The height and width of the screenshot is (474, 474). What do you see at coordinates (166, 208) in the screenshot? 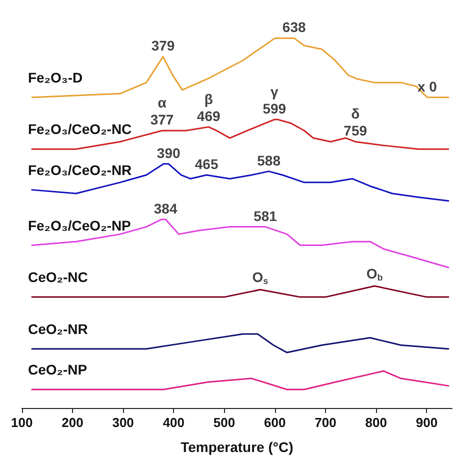
I see `annotation: 384` at bounding box center [166, 208].